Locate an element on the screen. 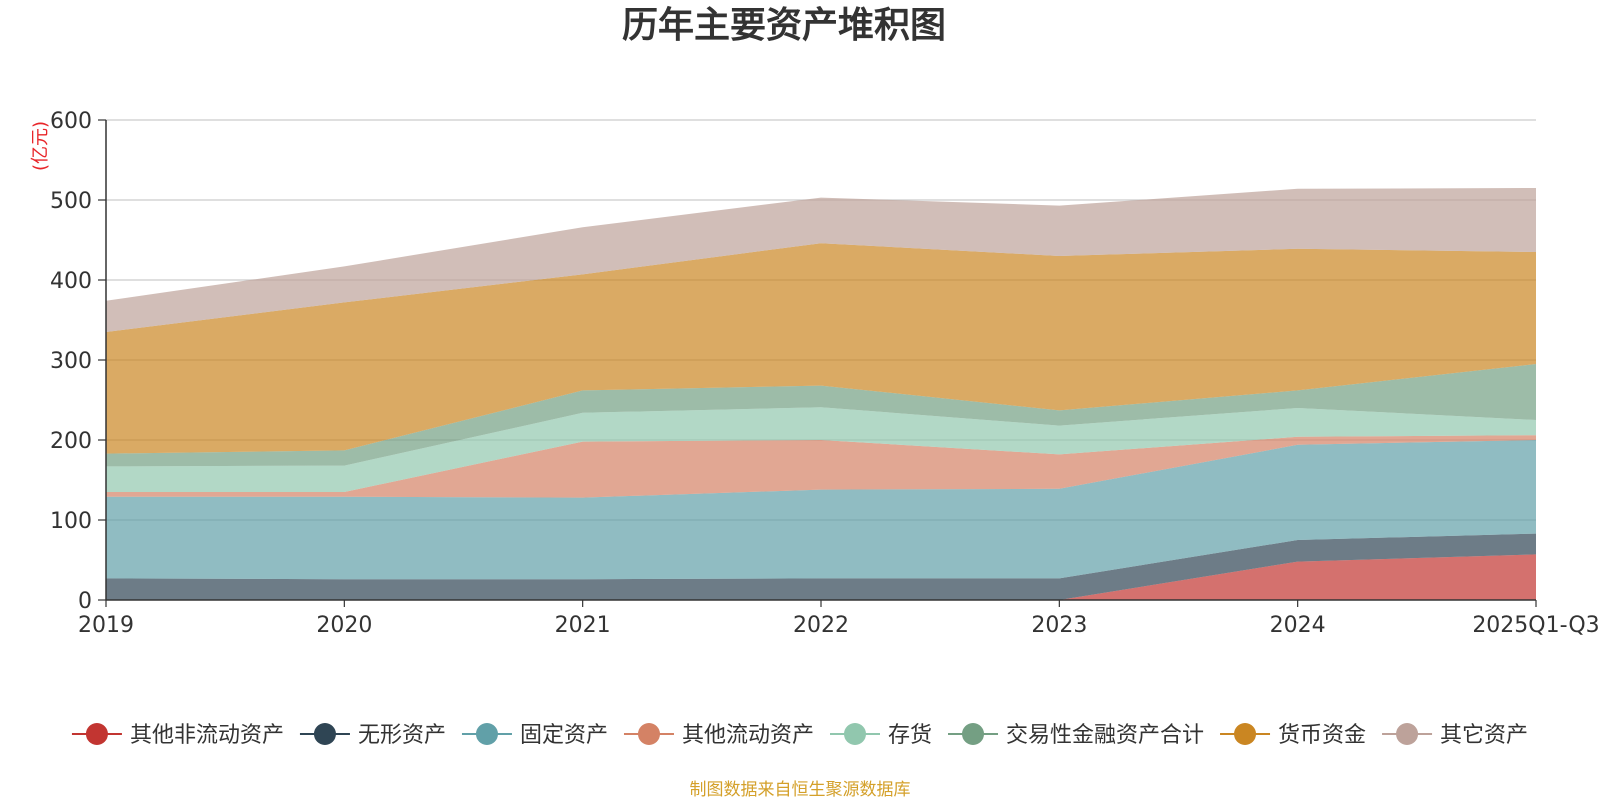 The width and height of the screenshot is (1600, 800). legend-item: 存货 is located at coordinates (881, 735).